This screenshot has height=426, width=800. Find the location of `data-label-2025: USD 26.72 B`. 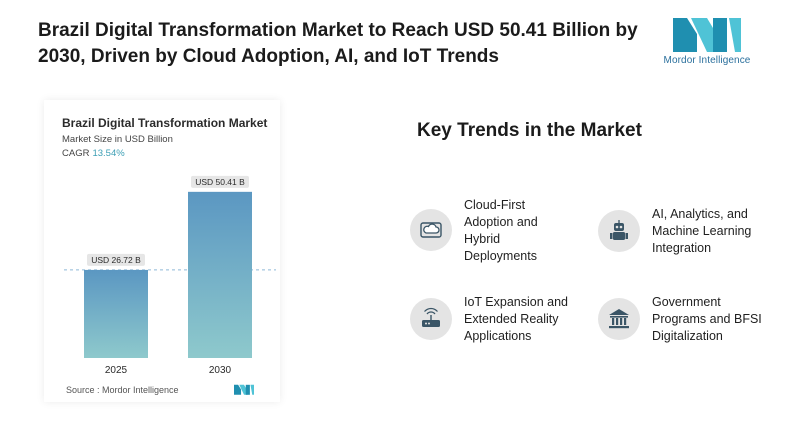

data-label-2025: USD 26.72 B is located at coordinates (116, 260).